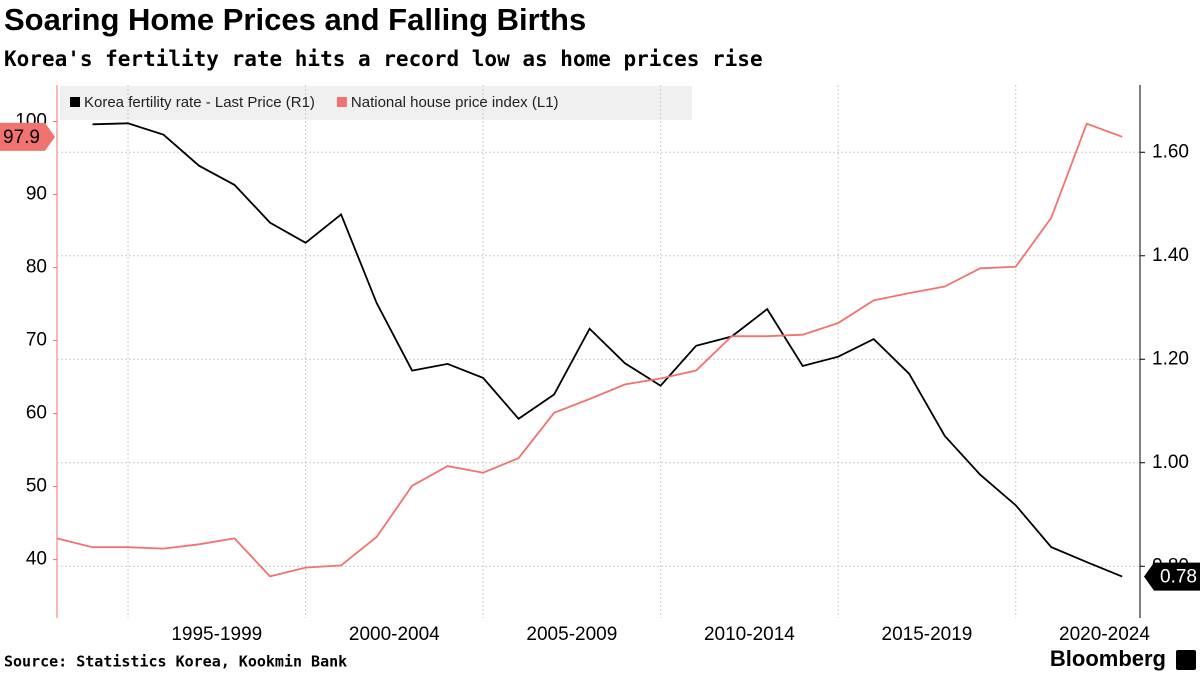 The image size is (1200, 675). I want to click on y2-tick-label: 1.40, so click(1170, 255).